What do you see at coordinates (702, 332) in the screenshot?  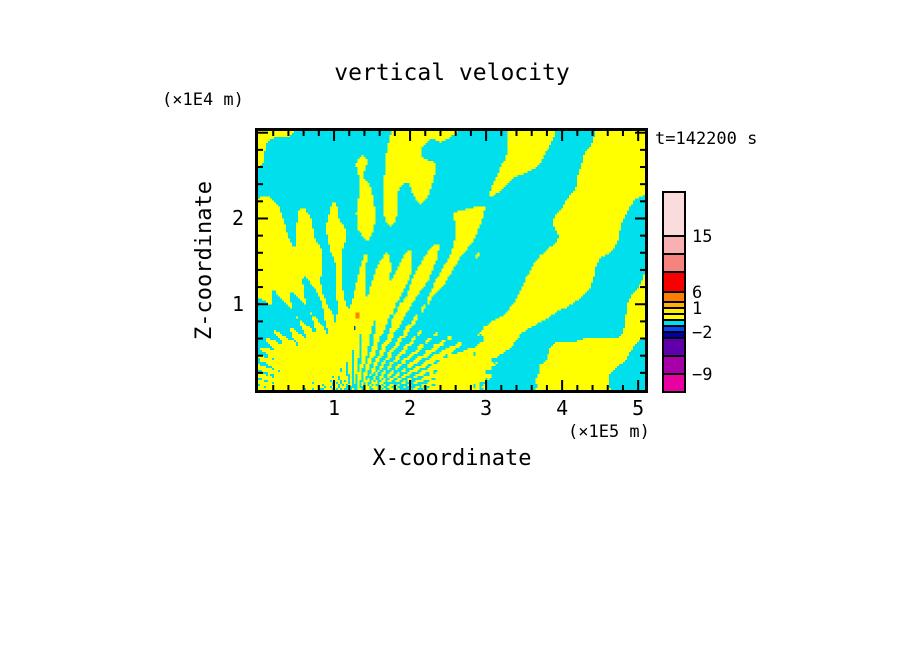 I see `colorbar-label: −2` at bounding box center [702, 332].